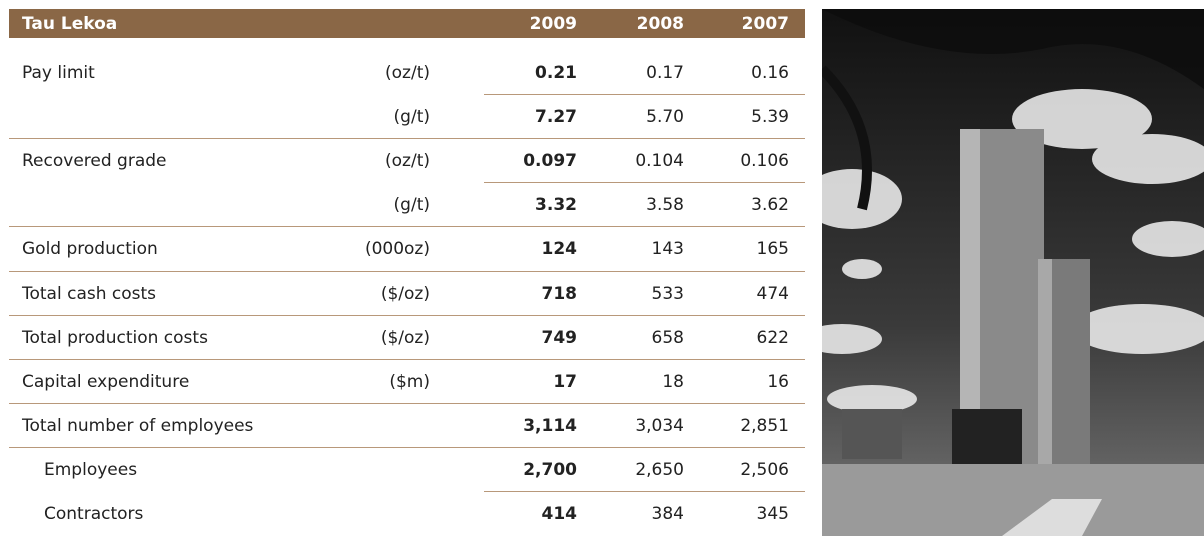  I want to click on cell-value: 2,506, so click(764, 469).